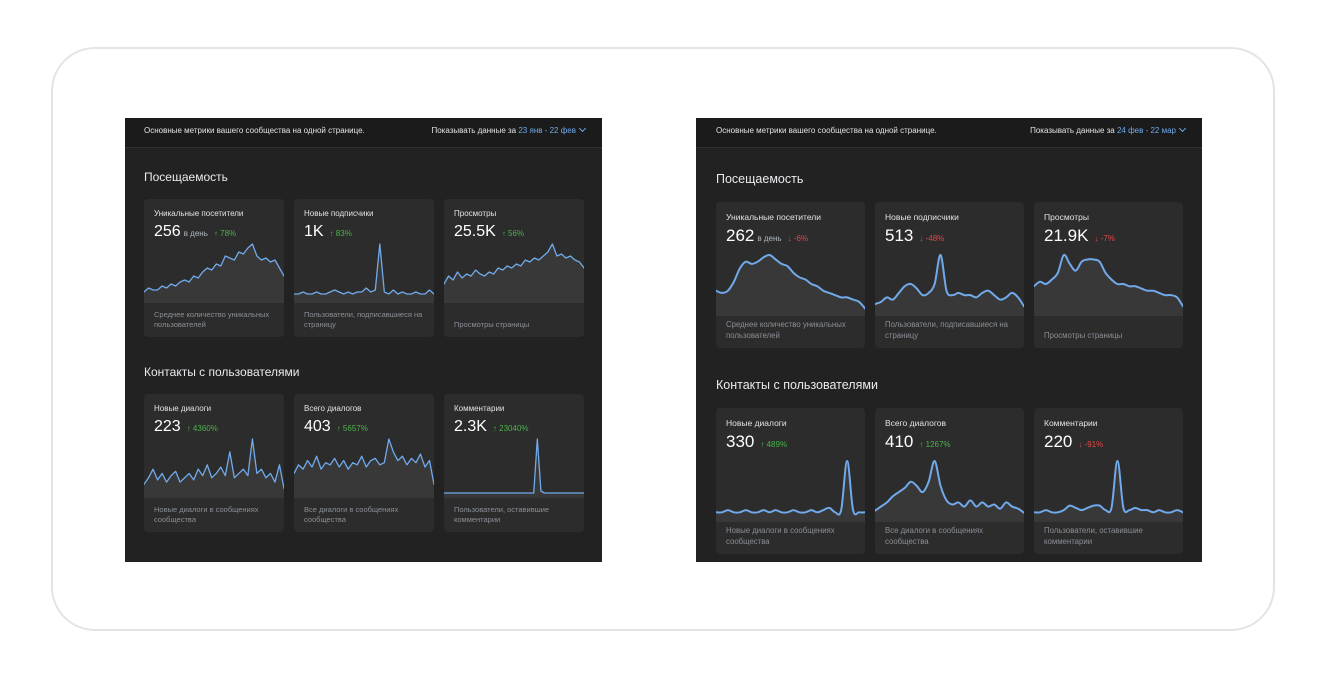 Image resolution: width=1327 pixels, height=696 pixels. I want to click on card-change: ↑ 489%, so click(774, 444).